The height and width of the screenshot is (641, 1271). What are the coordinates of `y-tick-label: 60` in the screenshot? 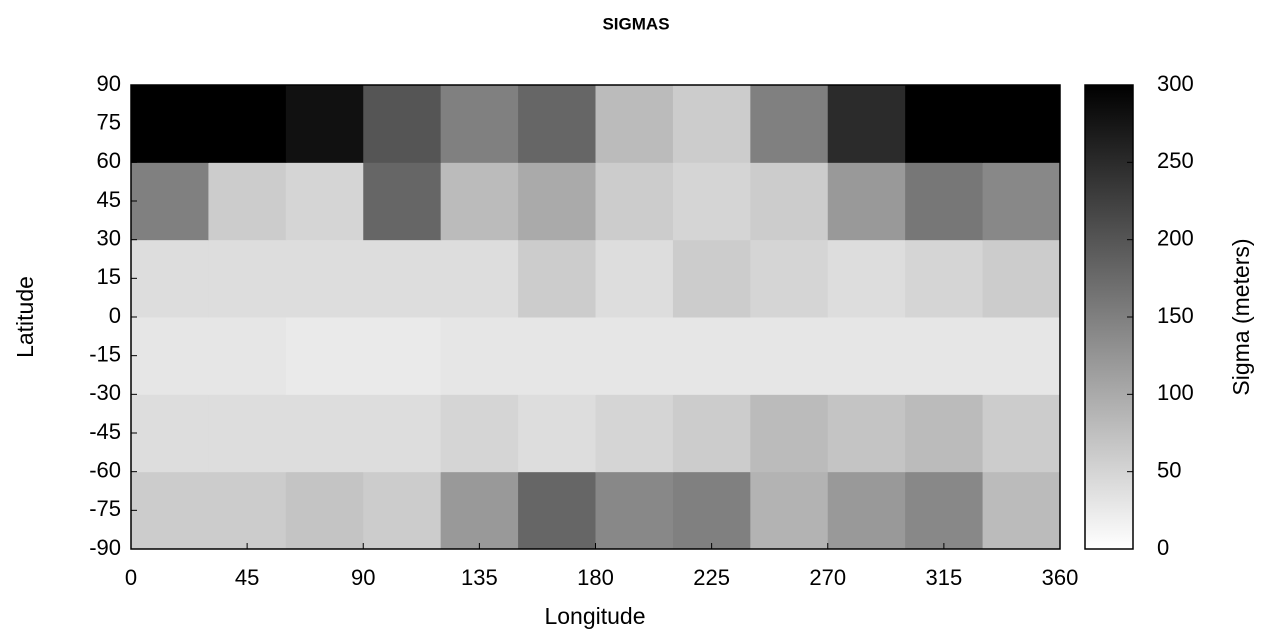 It's located at (109, 160).